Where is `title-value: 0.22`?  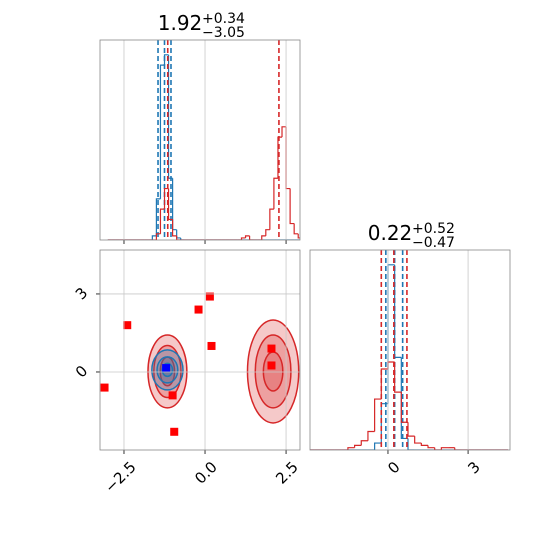
title-value: 0.22 is located at coordinates (390, 233).